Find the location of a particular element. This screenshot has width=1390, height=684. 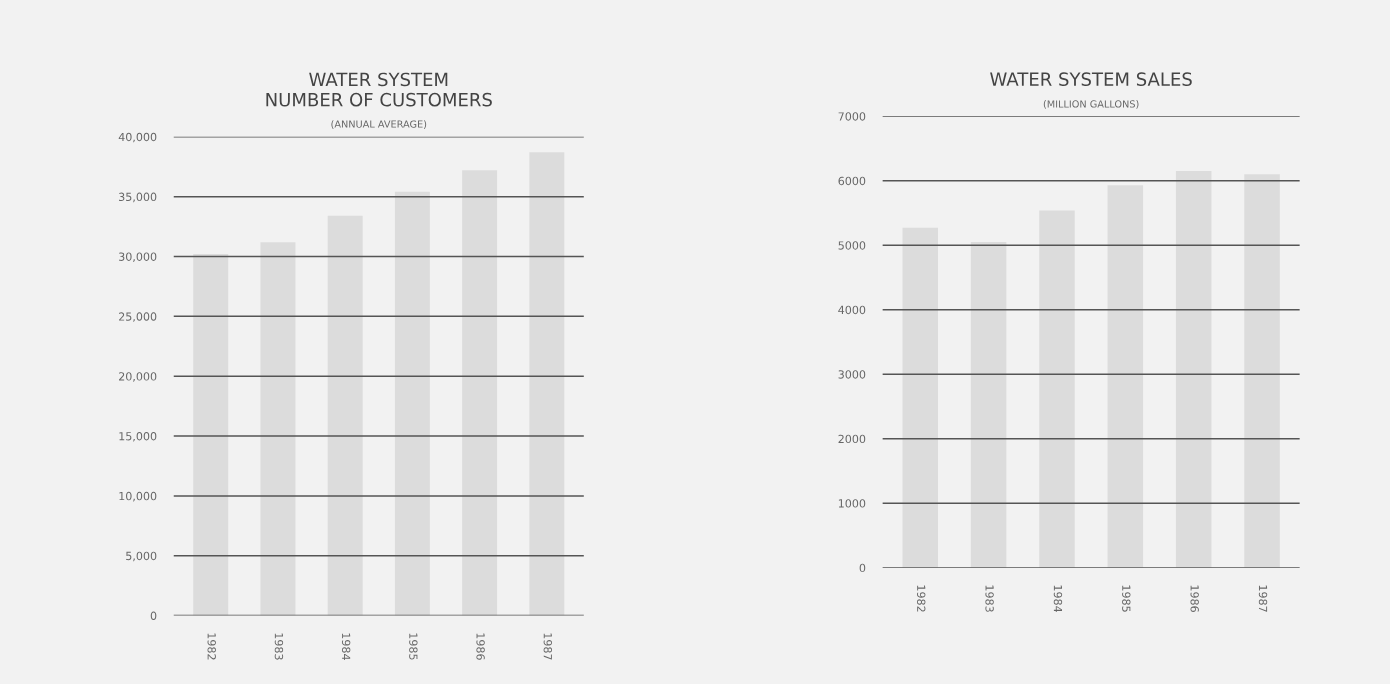

y-tick-label: 3000 is located at coordinates (852, 374).